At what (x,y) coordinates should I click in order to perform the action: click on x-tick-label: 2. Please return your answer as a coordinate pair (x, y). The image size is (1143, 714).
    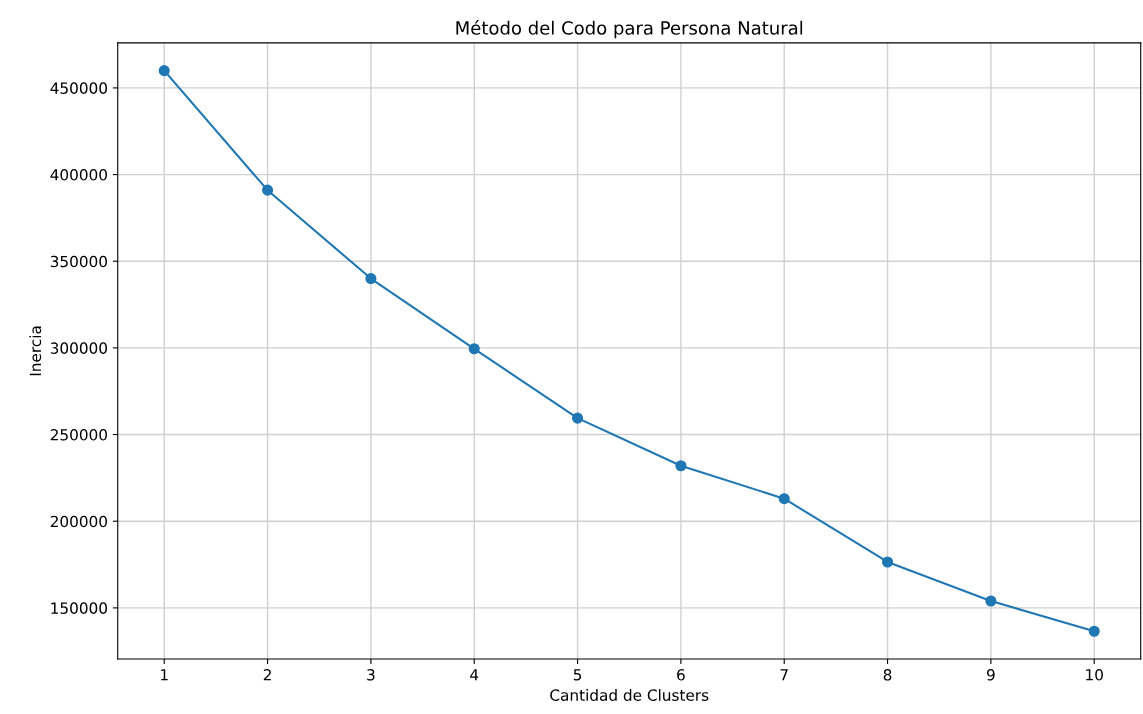
    Looking at the image, I should click on (267, 675).